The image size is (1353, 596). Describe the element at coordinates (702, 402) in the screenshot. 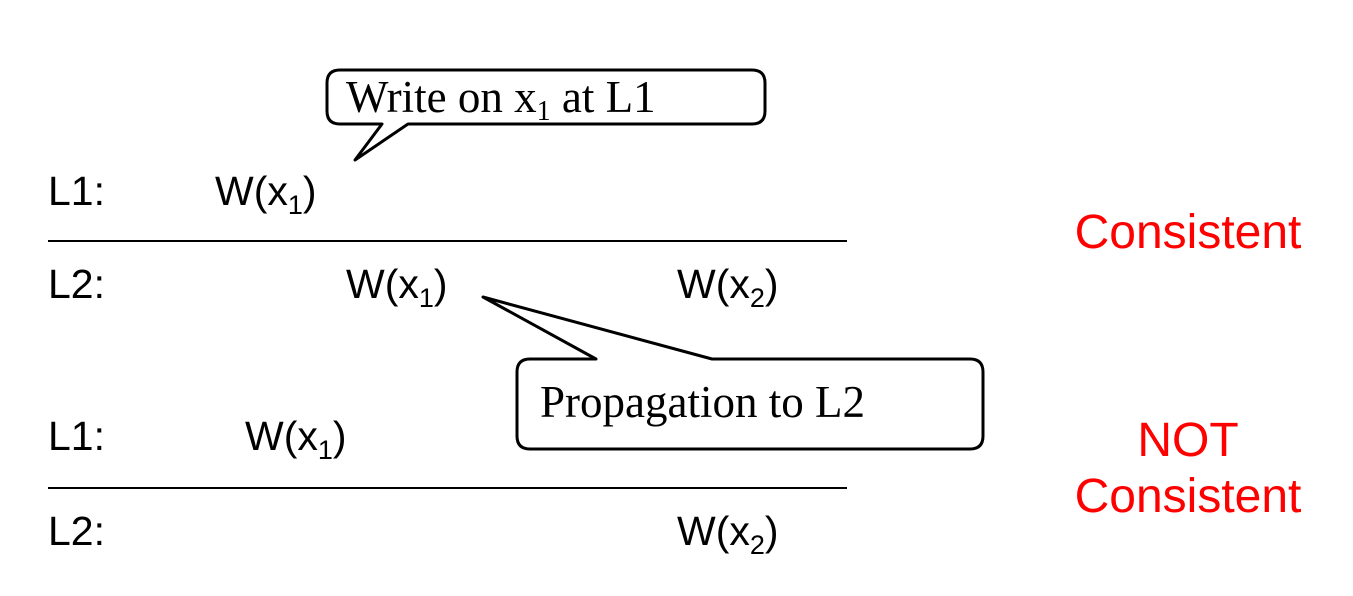

I see `propagation-callout-text: Propagation to L2` at that location.